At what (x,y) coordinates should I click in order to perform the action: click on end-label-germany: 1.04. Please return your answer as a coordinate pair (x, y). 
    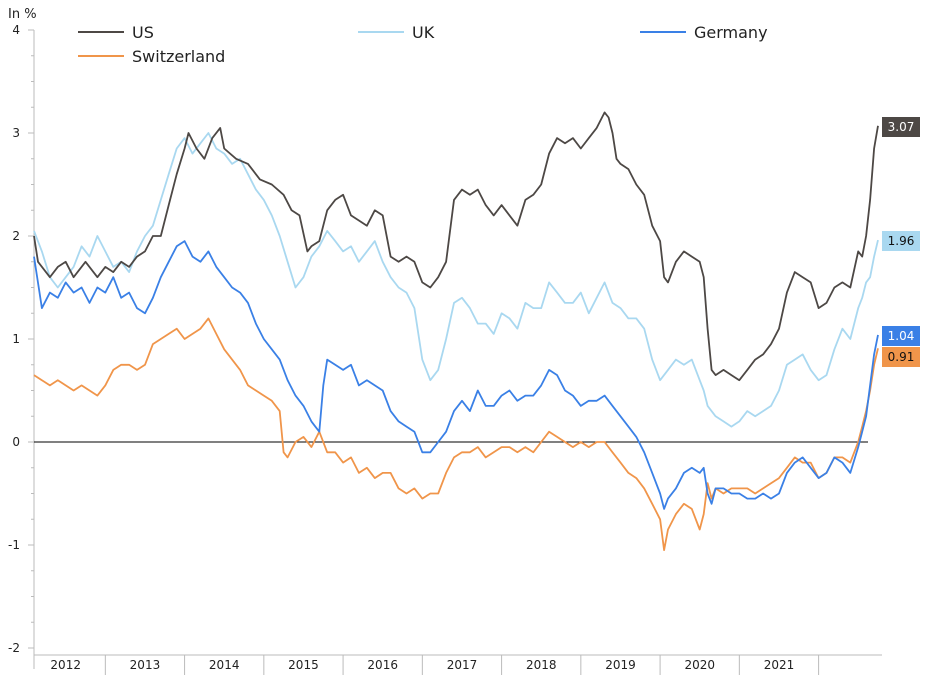
    Looking at the image, I should click on (901, 336).